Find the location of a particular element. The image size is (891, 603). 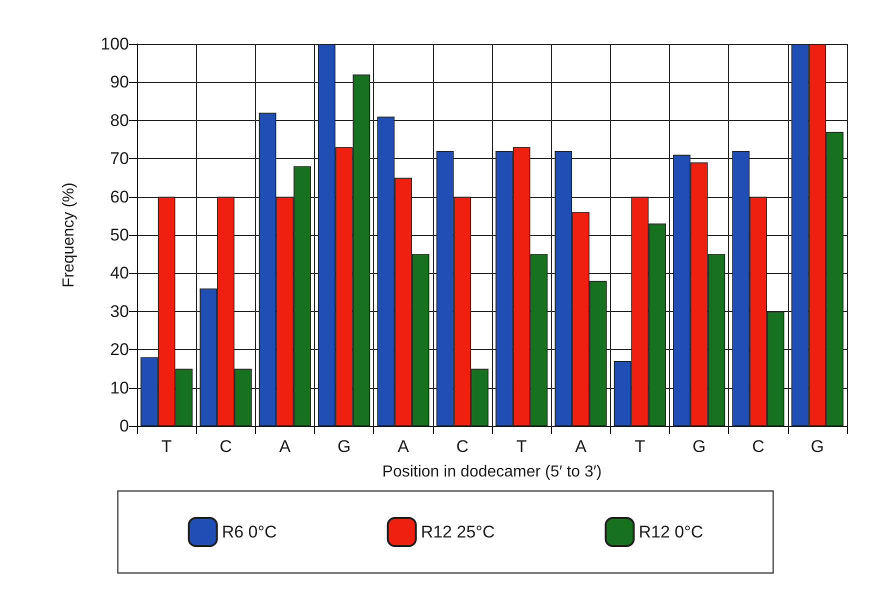

x-axis-title: Position in dodecamer (5′ to 3′) is located at coordinates (492, 472).